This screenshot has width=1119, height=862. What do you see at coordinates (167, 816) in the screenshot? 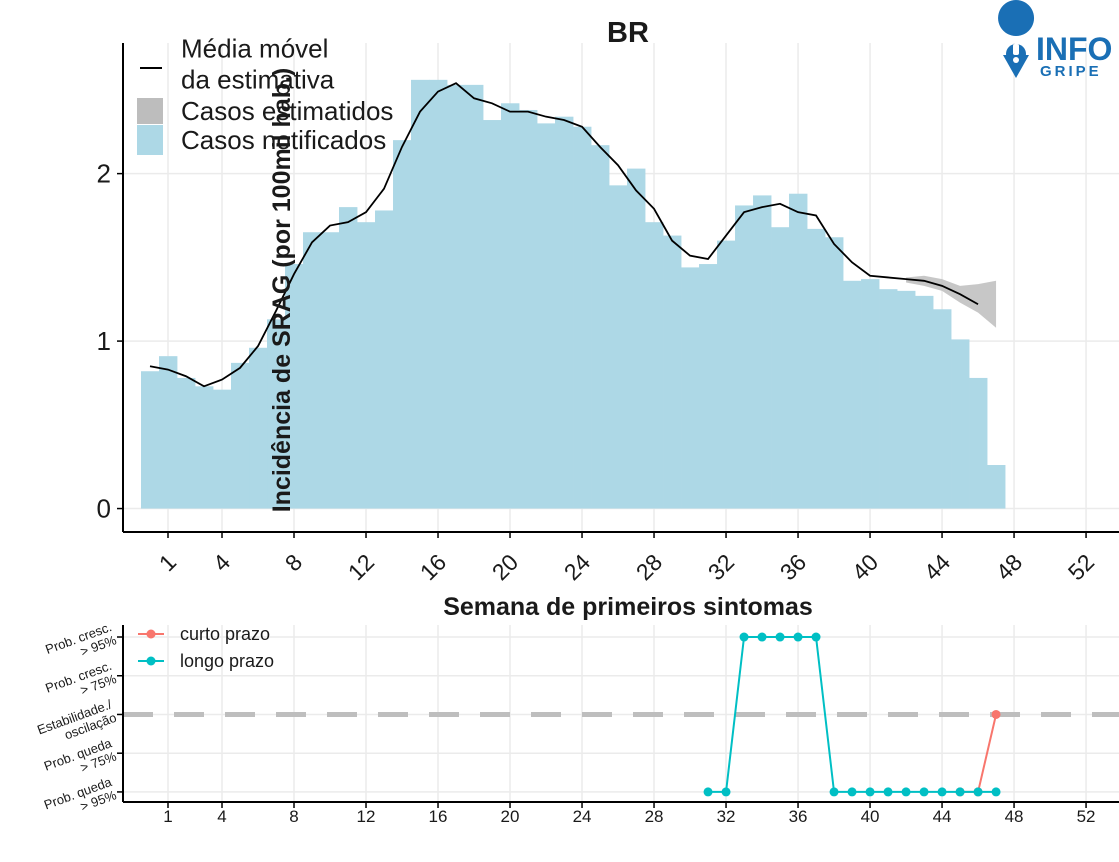
I see `x-tick-label: 1` at bounding box center [167, 816].